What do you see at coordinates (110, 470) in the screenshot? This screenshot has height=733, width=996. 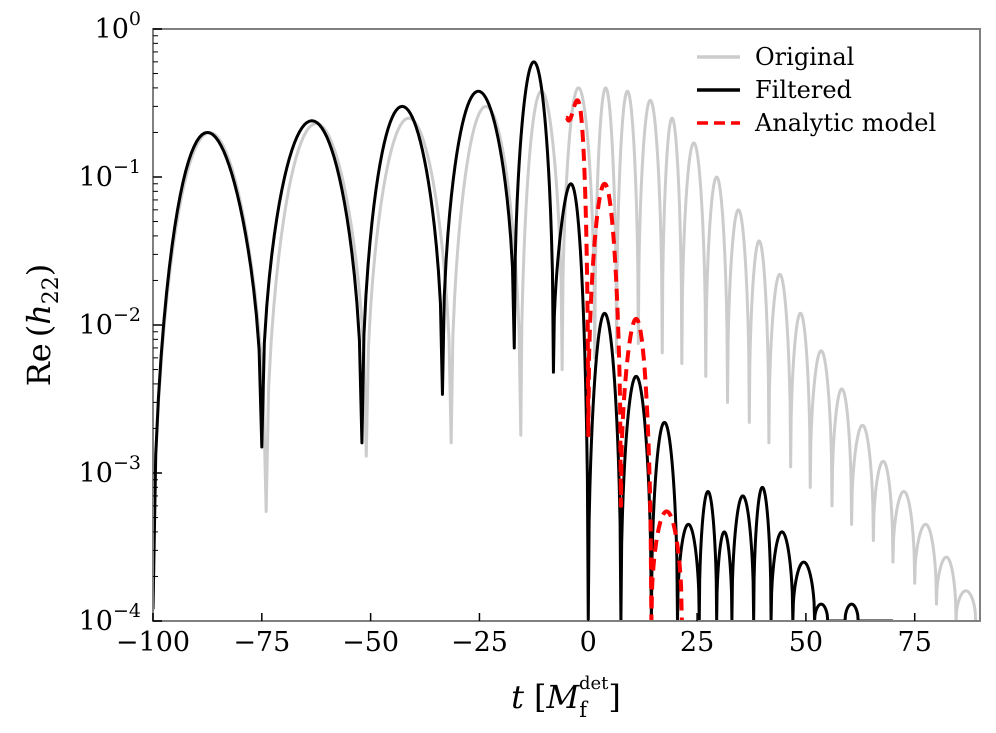 I see `y-tick-label: 10⁻³` at bounding box center [110, 470].